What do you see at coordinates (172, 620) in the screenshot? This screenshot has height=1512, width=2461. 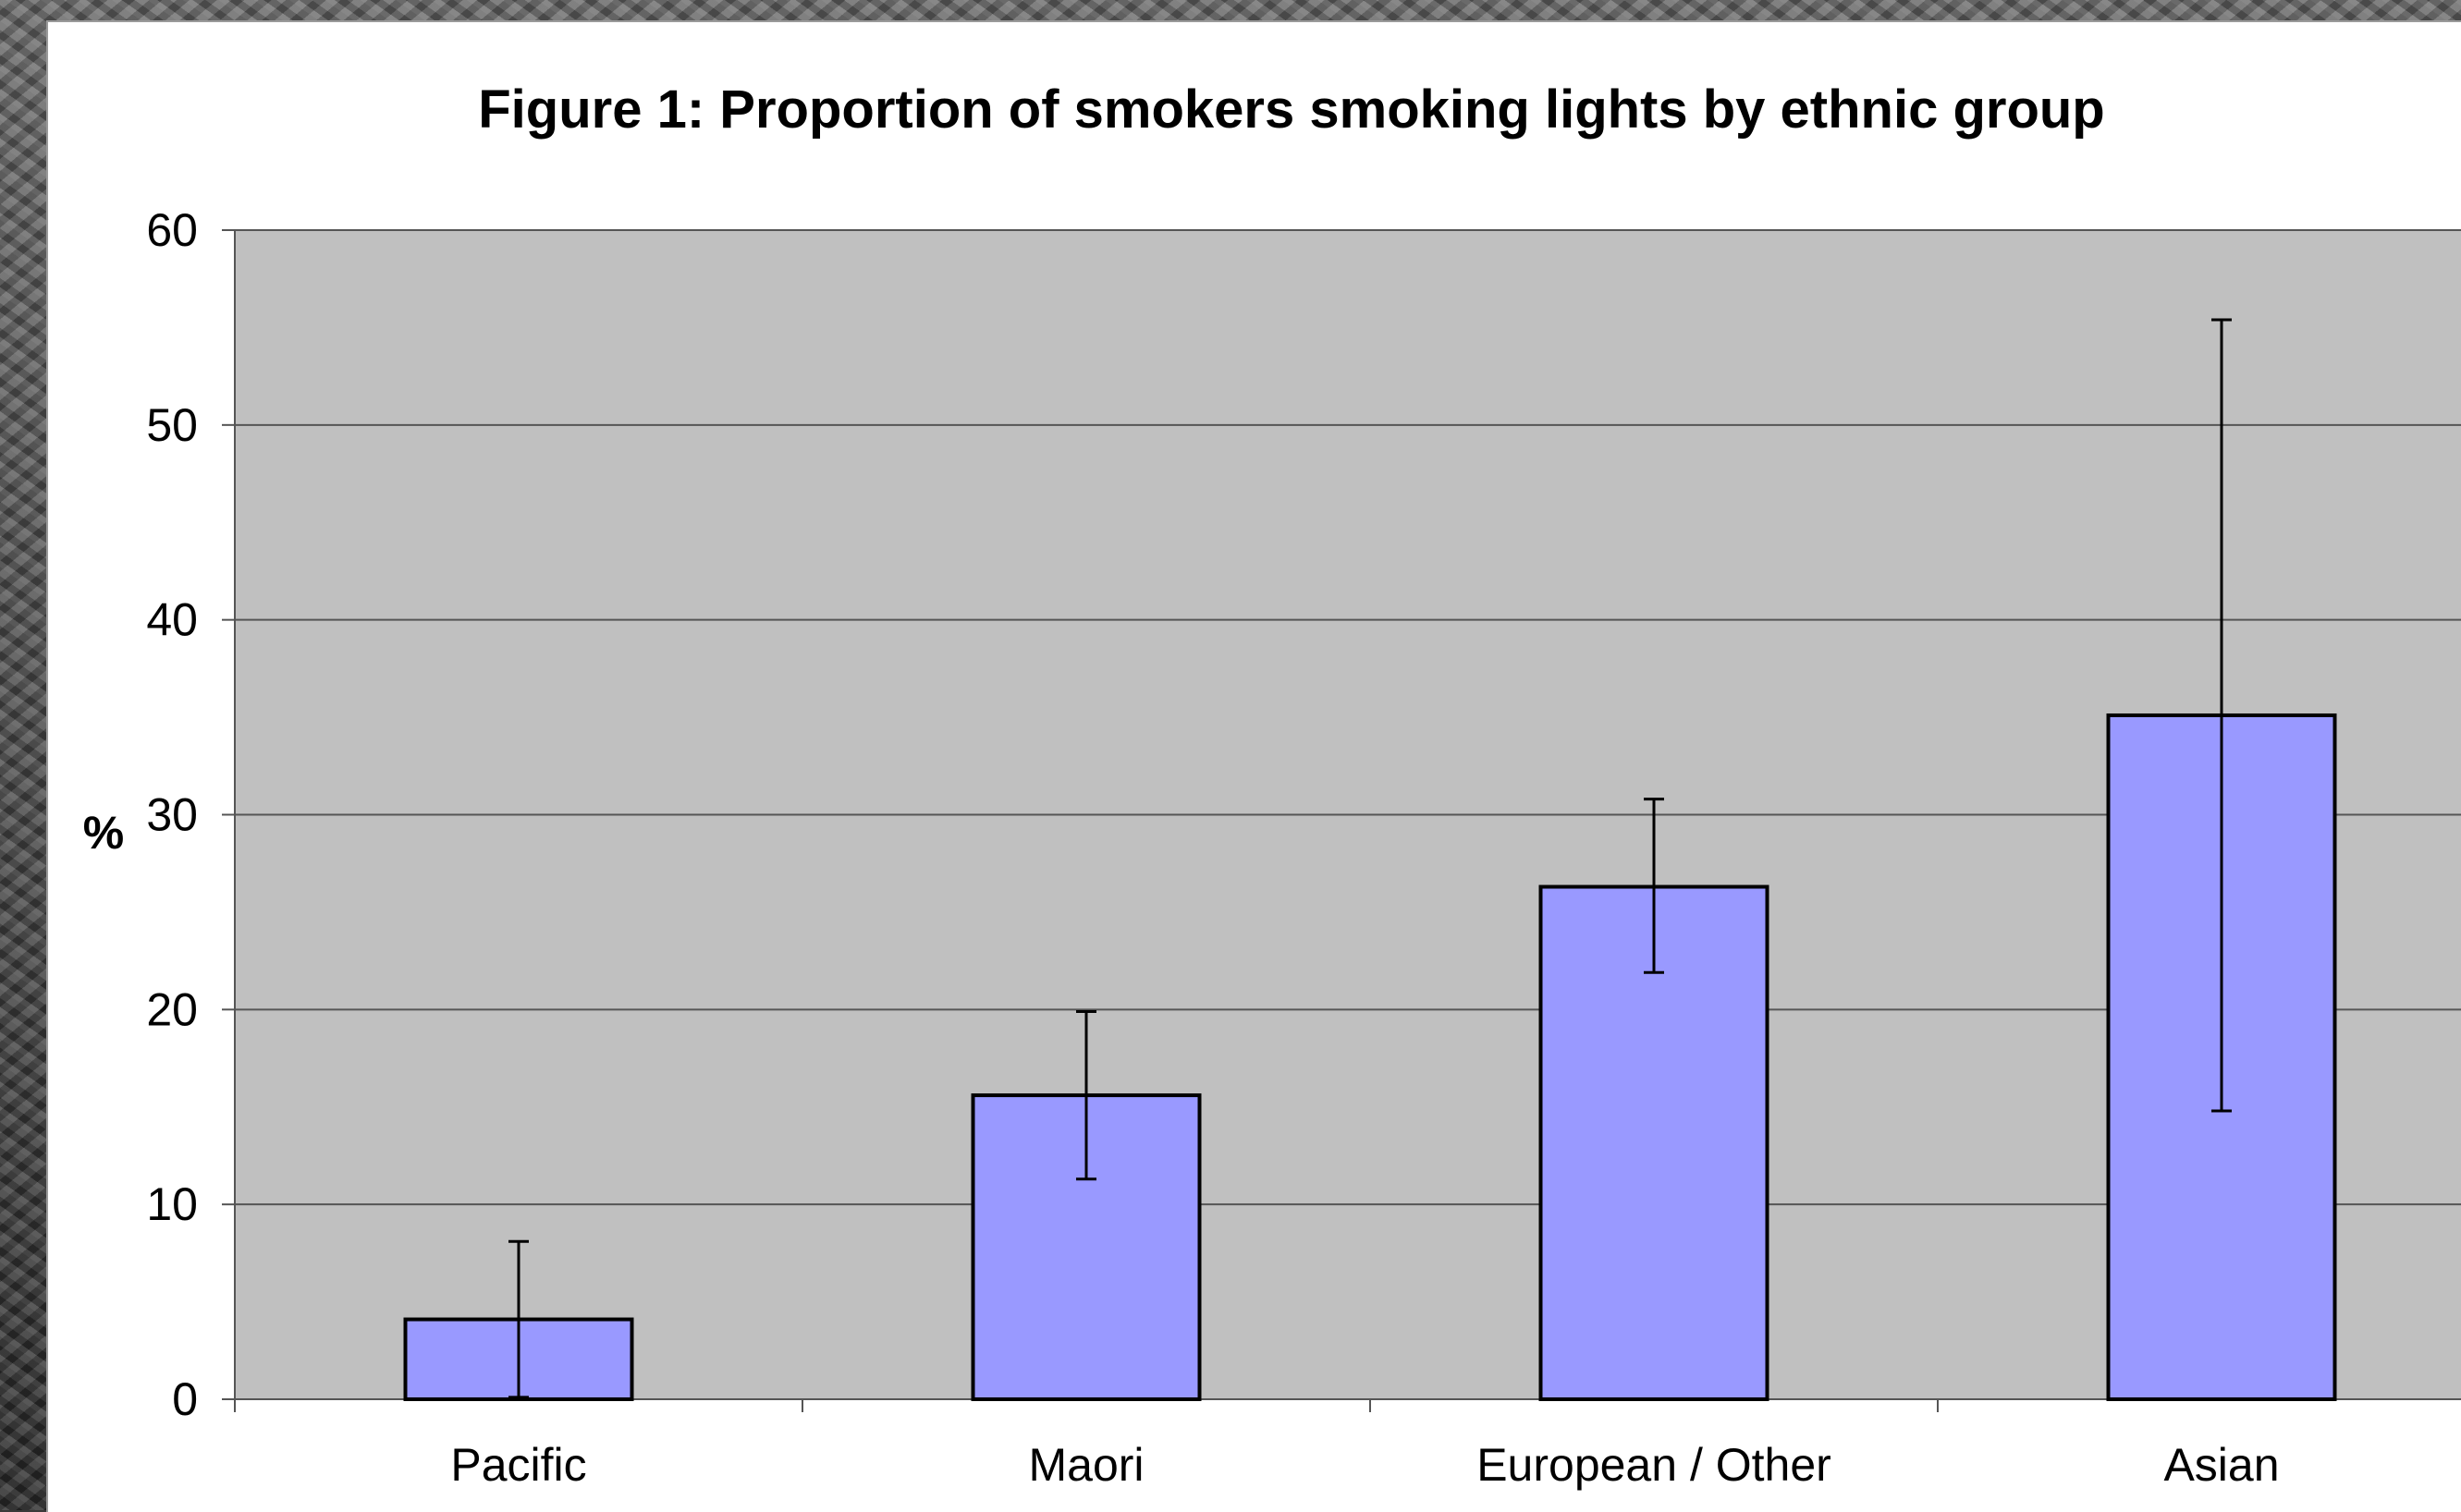 I see `y-tick-label-40: 40` at bounding box center [172, 620].